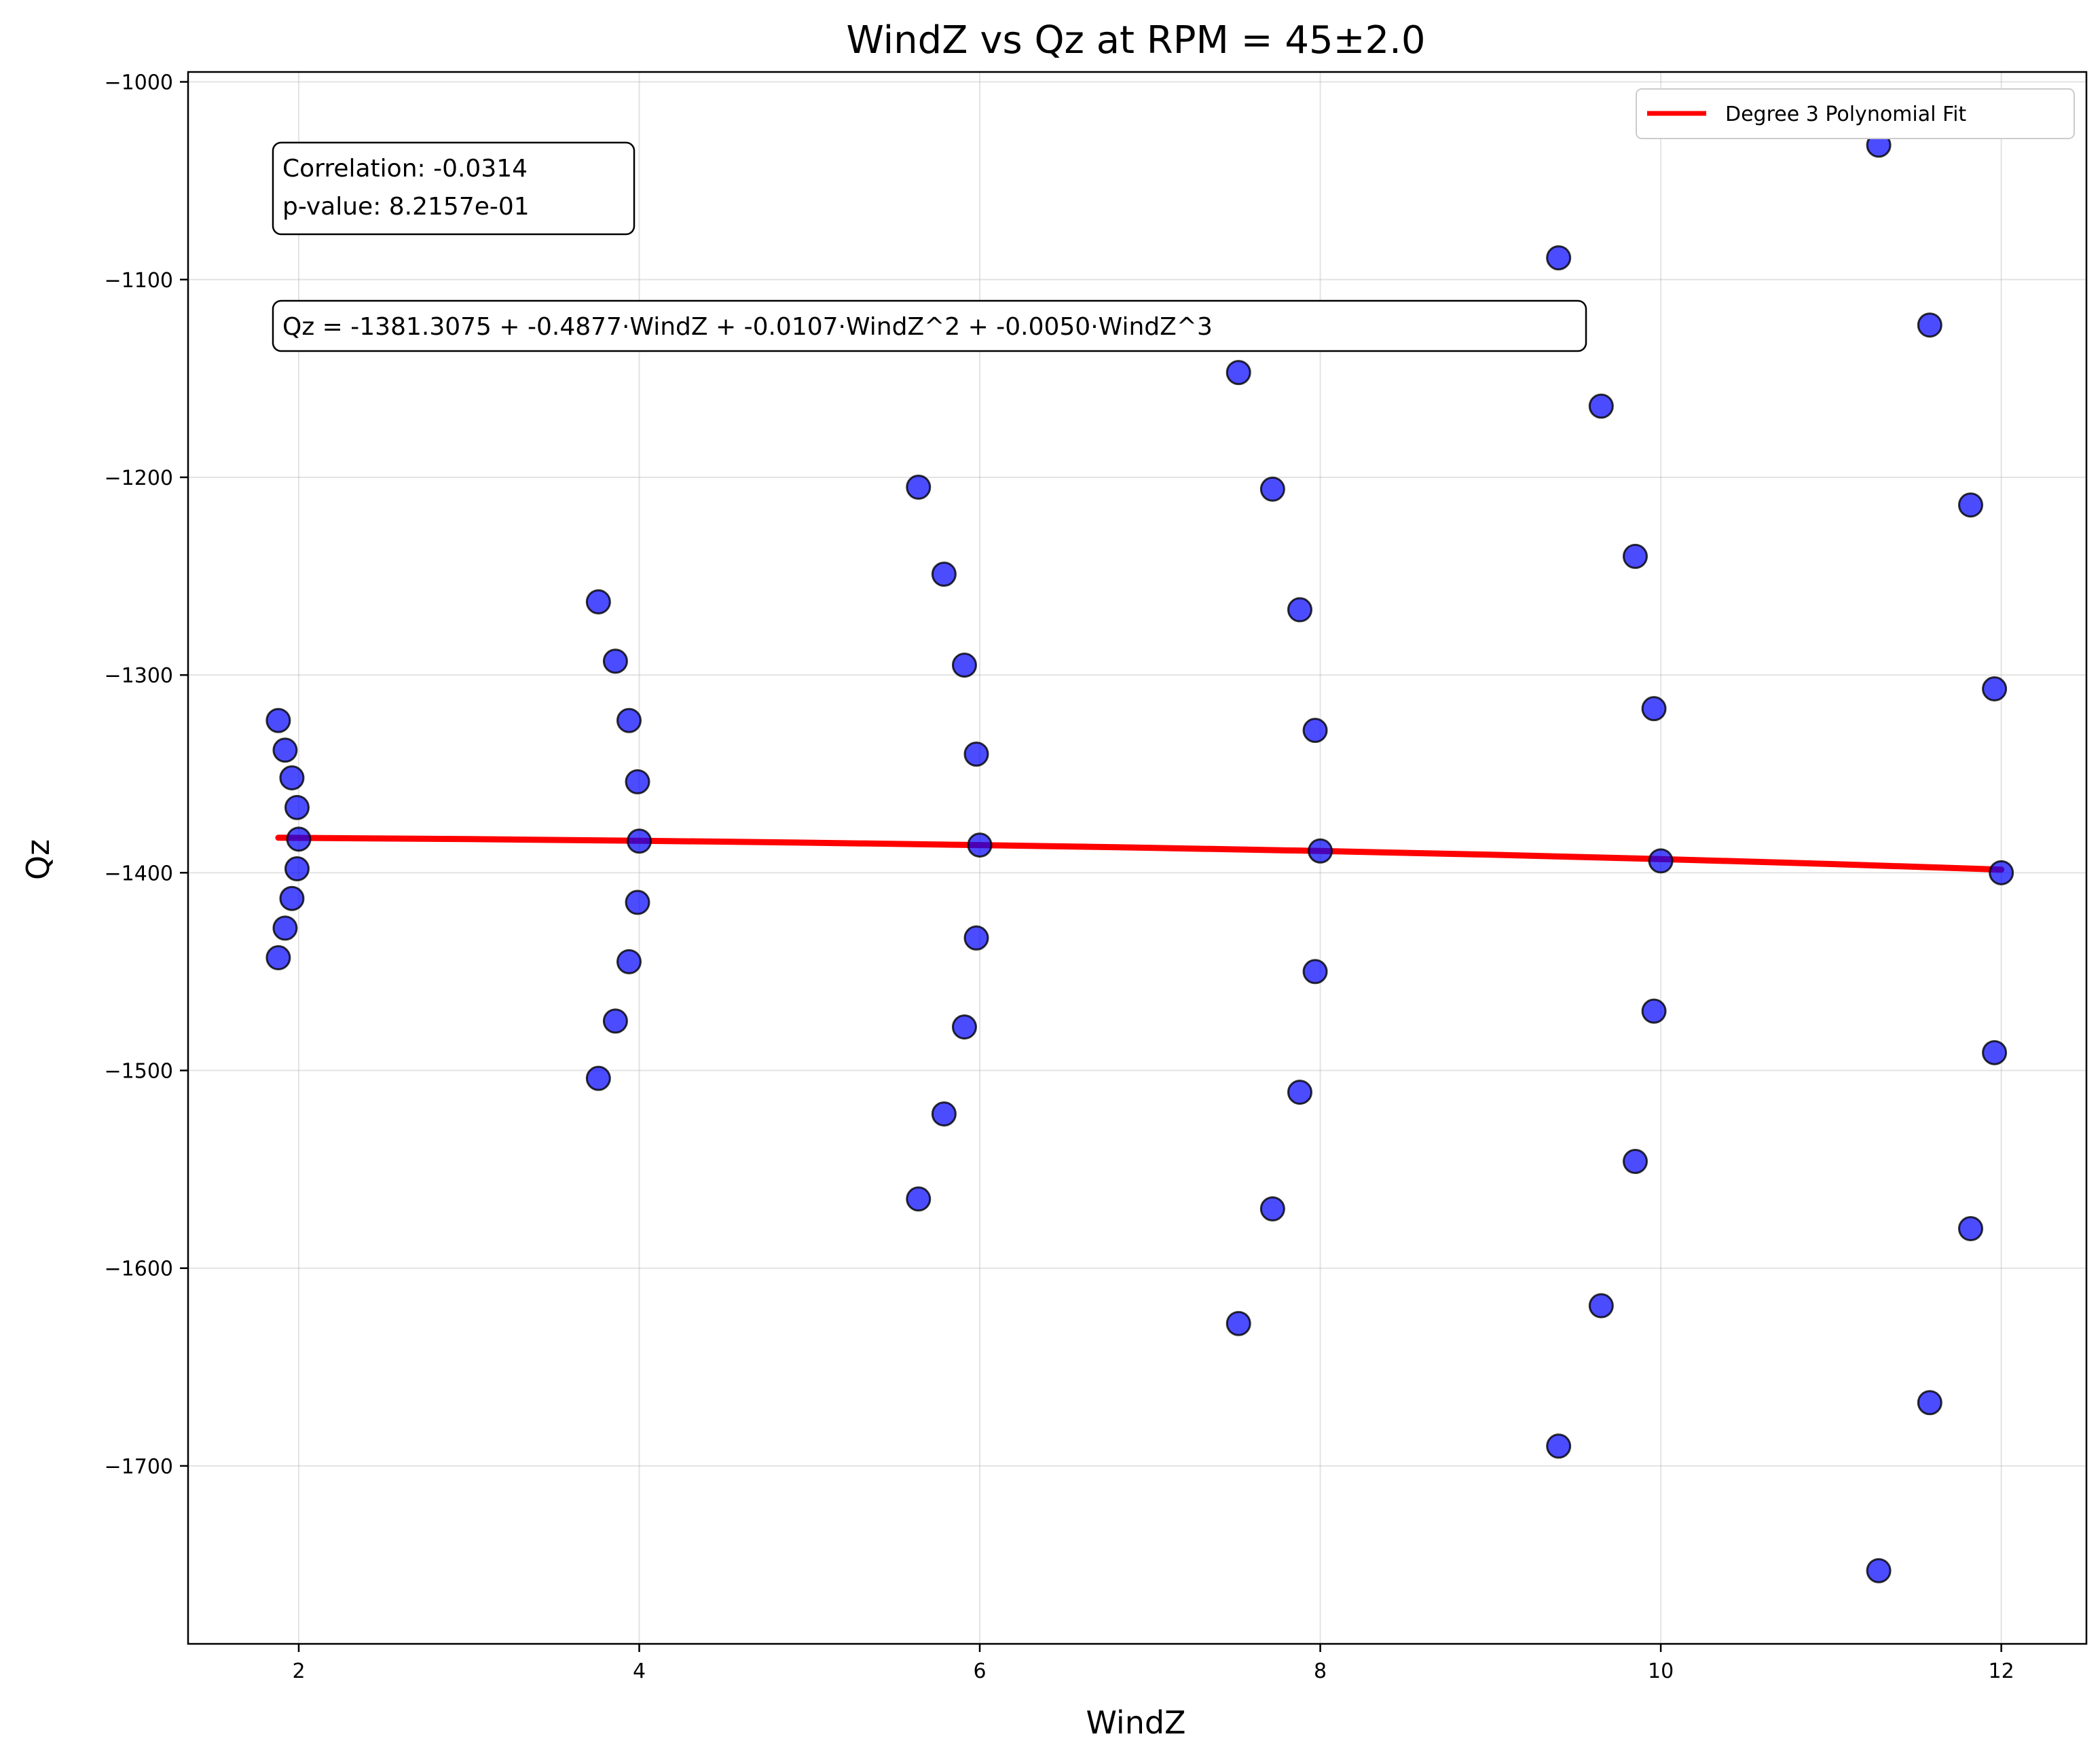  Describe the element at coordinates (139, 676) in the screenshot. I see `y-tick-label: −1300` at that location.